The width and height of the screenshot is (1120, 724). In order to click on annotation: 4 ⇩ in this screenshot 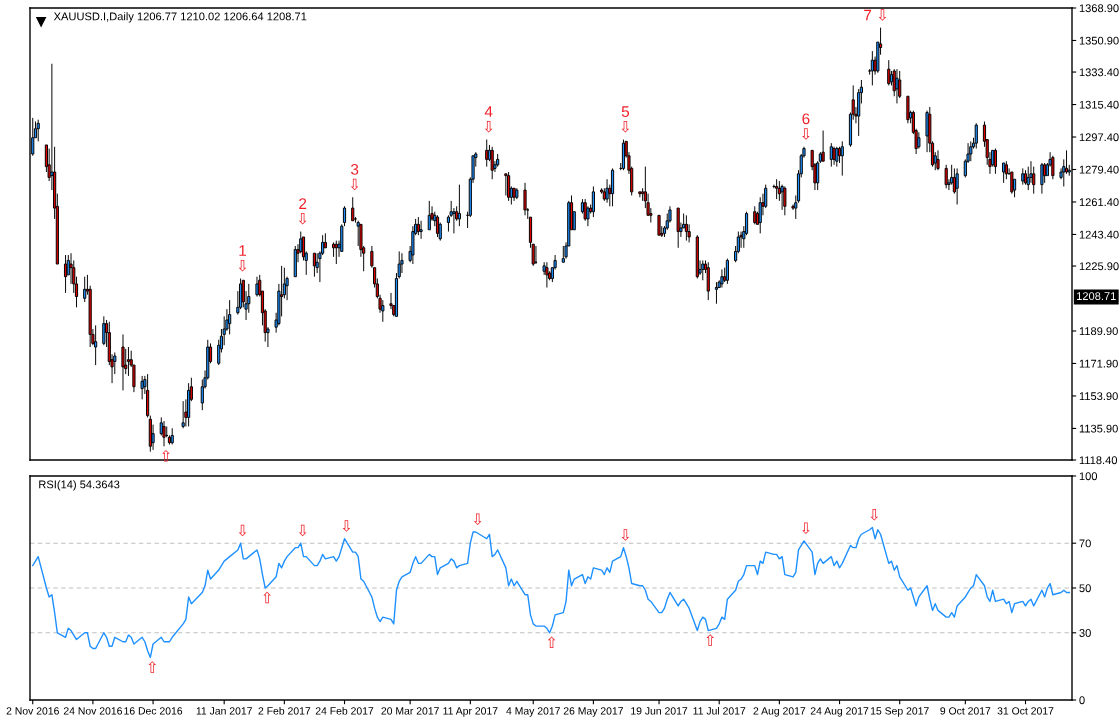, I will do `click(488, 119)`.